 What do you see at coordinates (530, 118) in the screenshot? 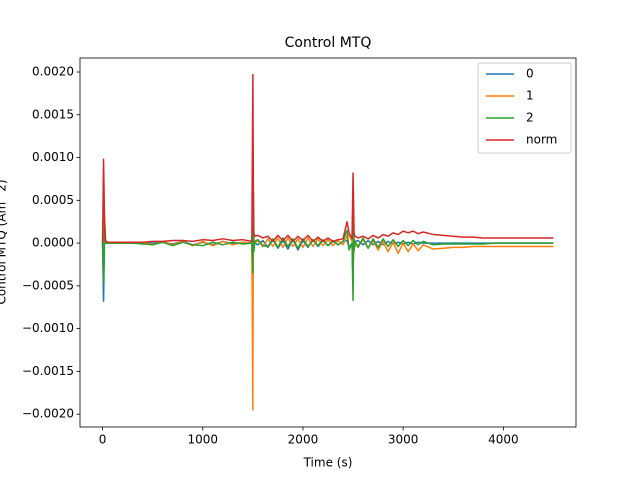
I see `legend-label: 2` at bounding box center [530, 118].